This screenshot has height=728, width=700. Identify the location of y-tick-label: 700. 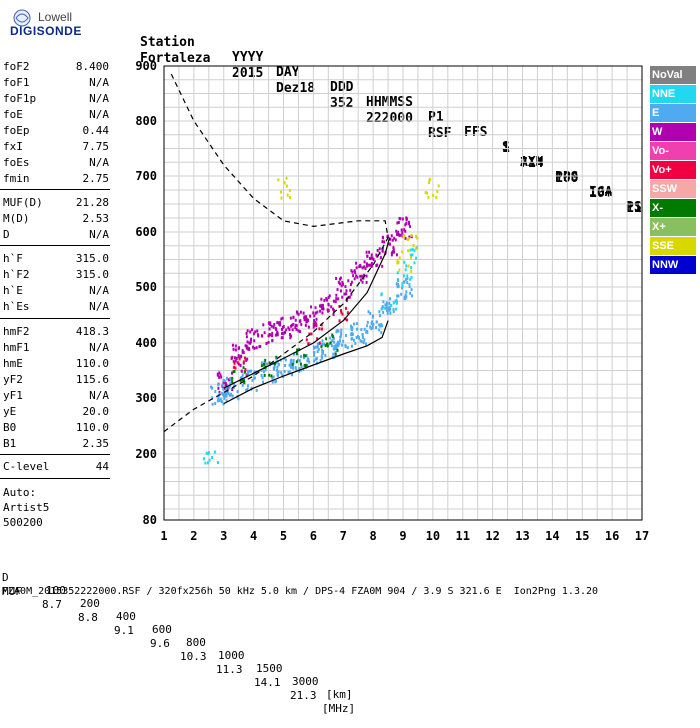
(146, 176).